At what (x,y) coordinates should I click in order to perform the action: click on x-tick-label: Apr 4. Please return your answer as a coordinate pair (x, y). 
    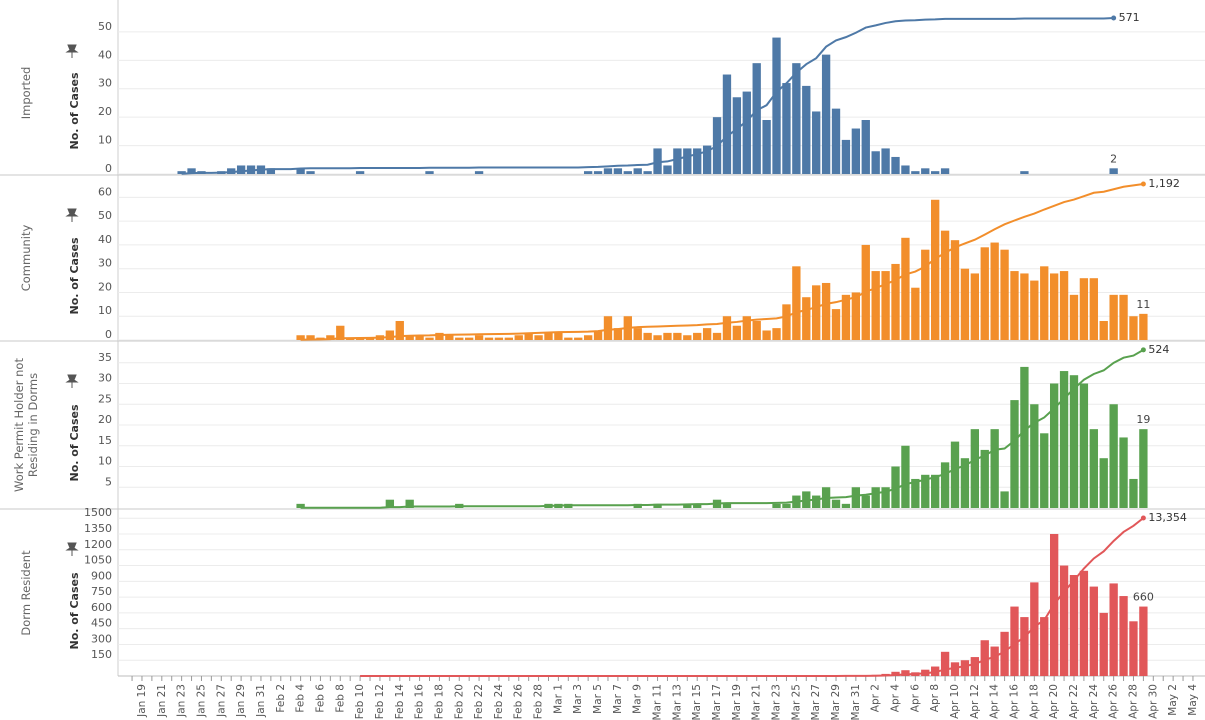
    Looking at the image, I should click on (896, 698).